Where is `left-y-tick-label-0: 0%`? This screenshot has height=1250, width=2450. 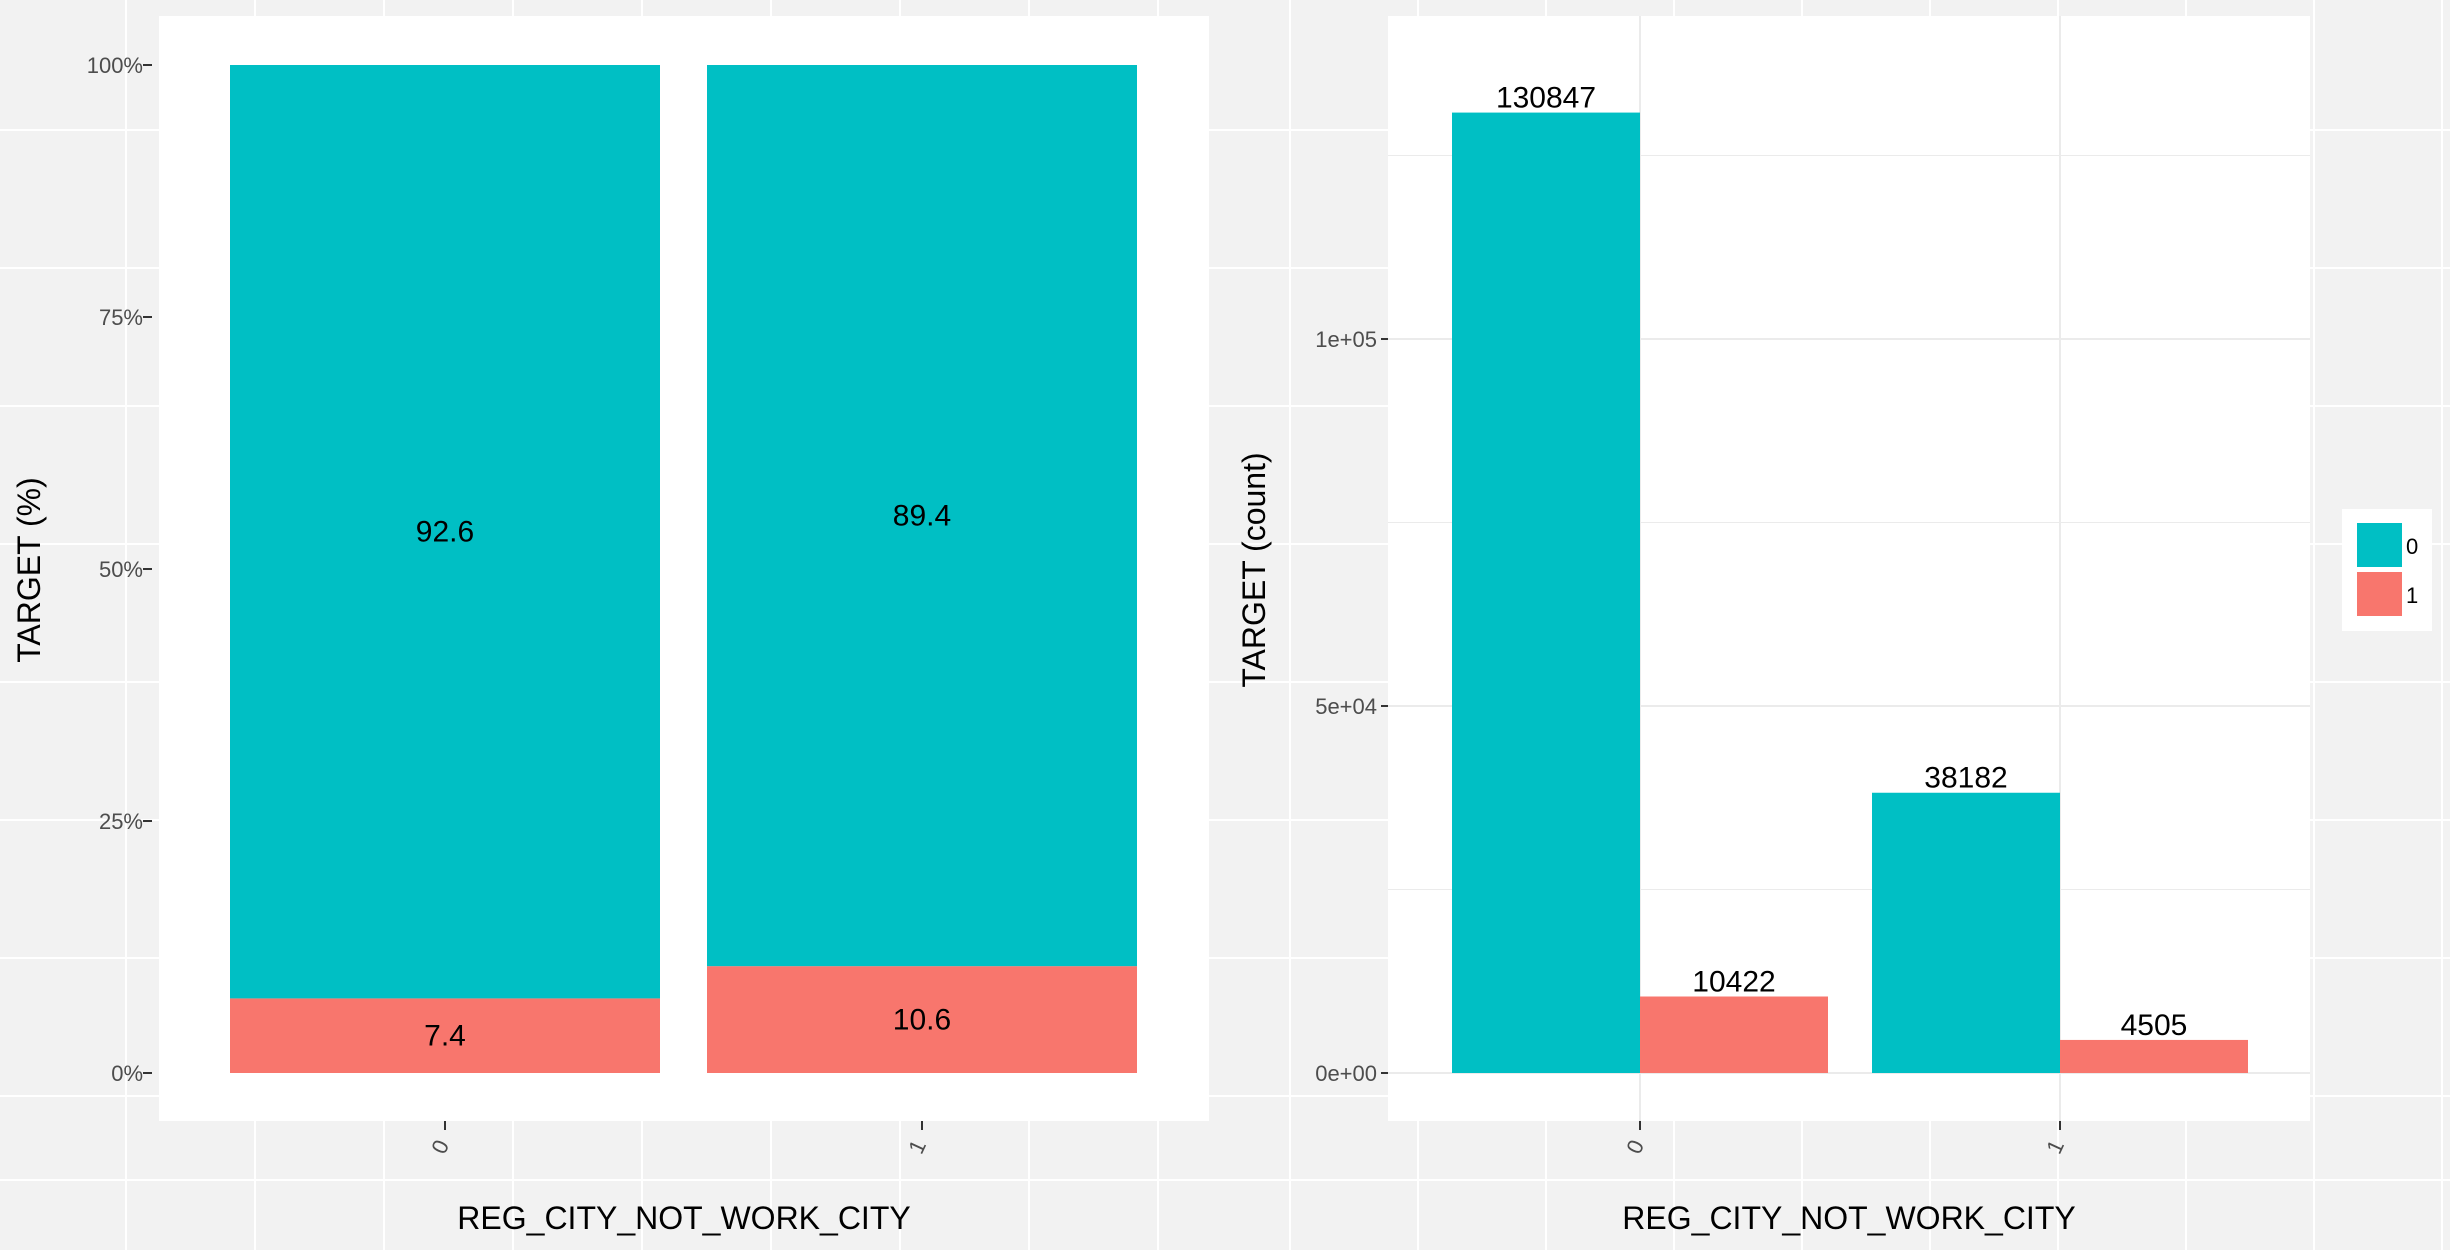
left-y-tick-label-0: 0% is located at coordinates (127, 1073).